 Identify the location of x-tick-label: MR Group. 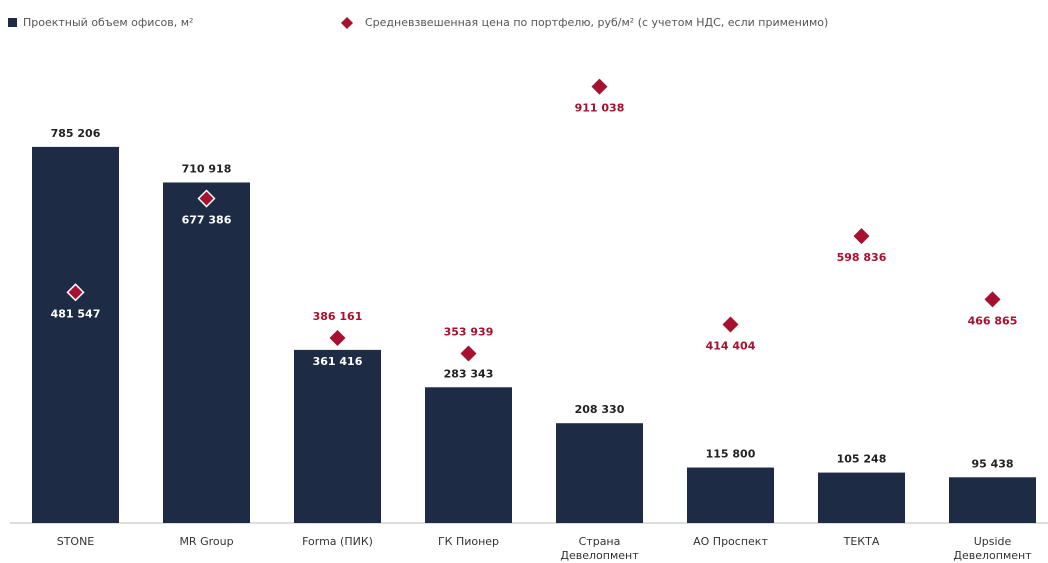
(206, 541).